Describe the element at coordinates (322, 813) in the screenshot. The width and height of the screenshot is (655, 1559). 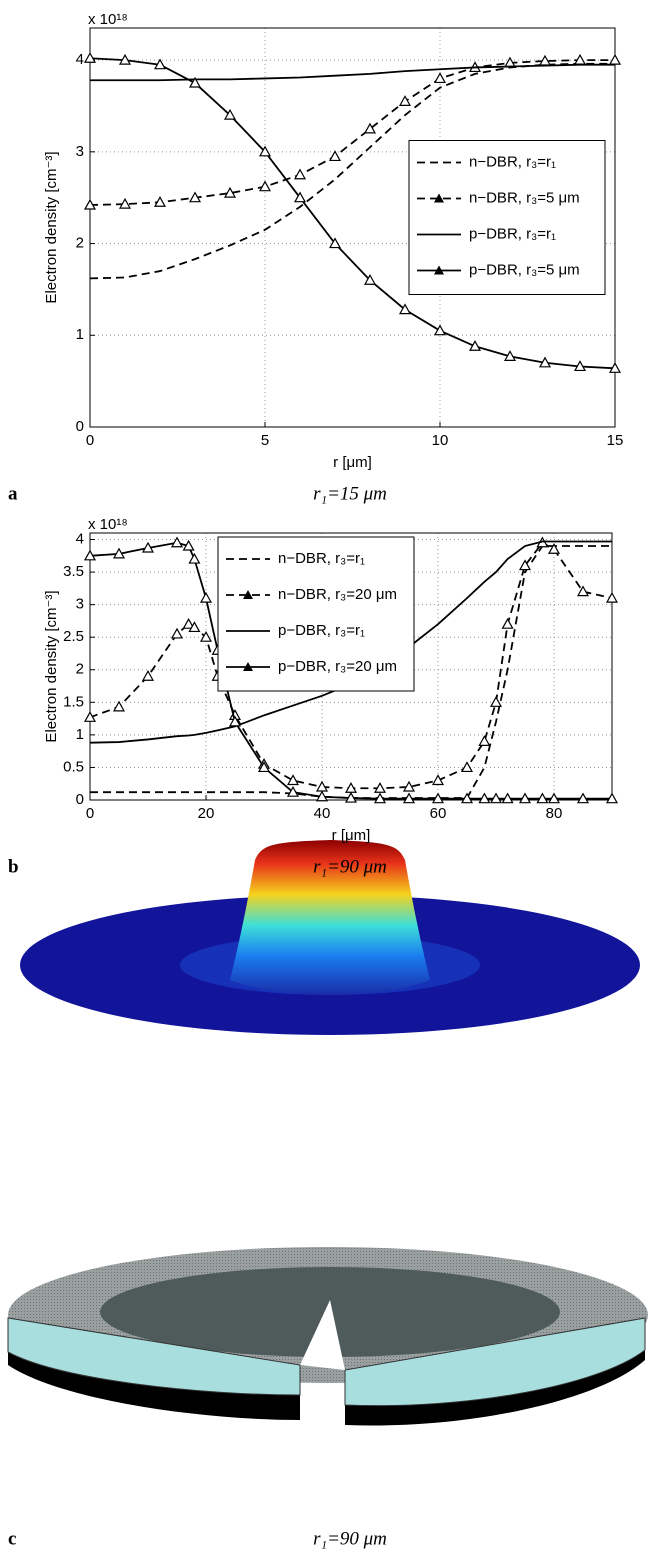
I see `x-tick-label: 40` at that location.